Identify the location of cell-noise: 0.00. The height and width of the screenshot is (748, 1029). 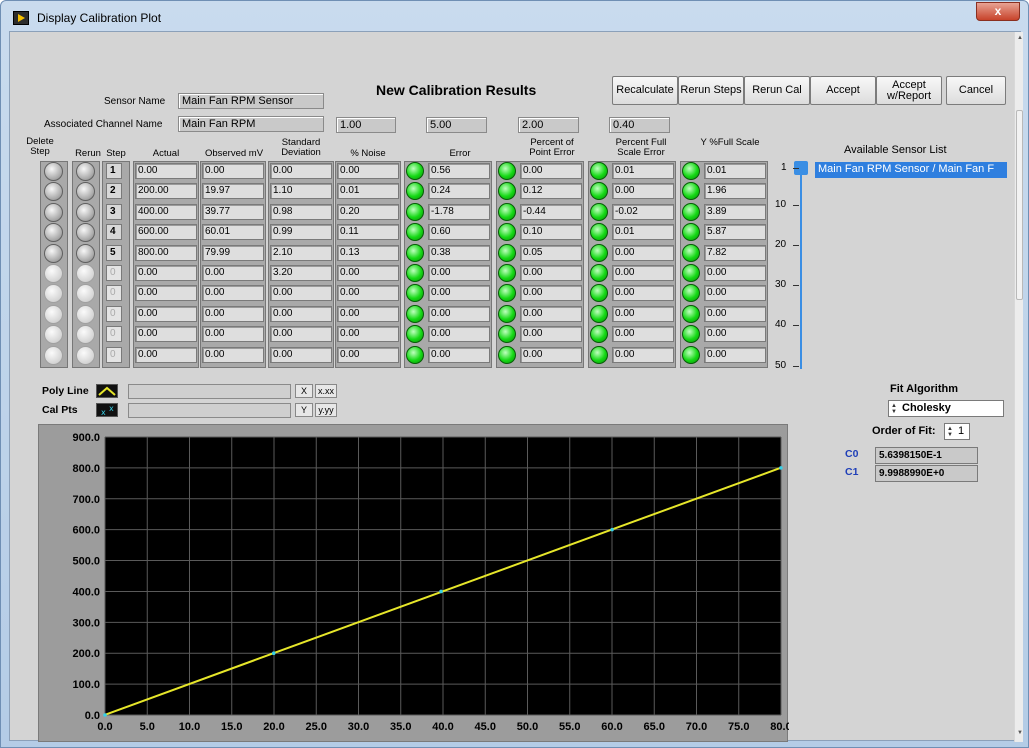
(368, 273).